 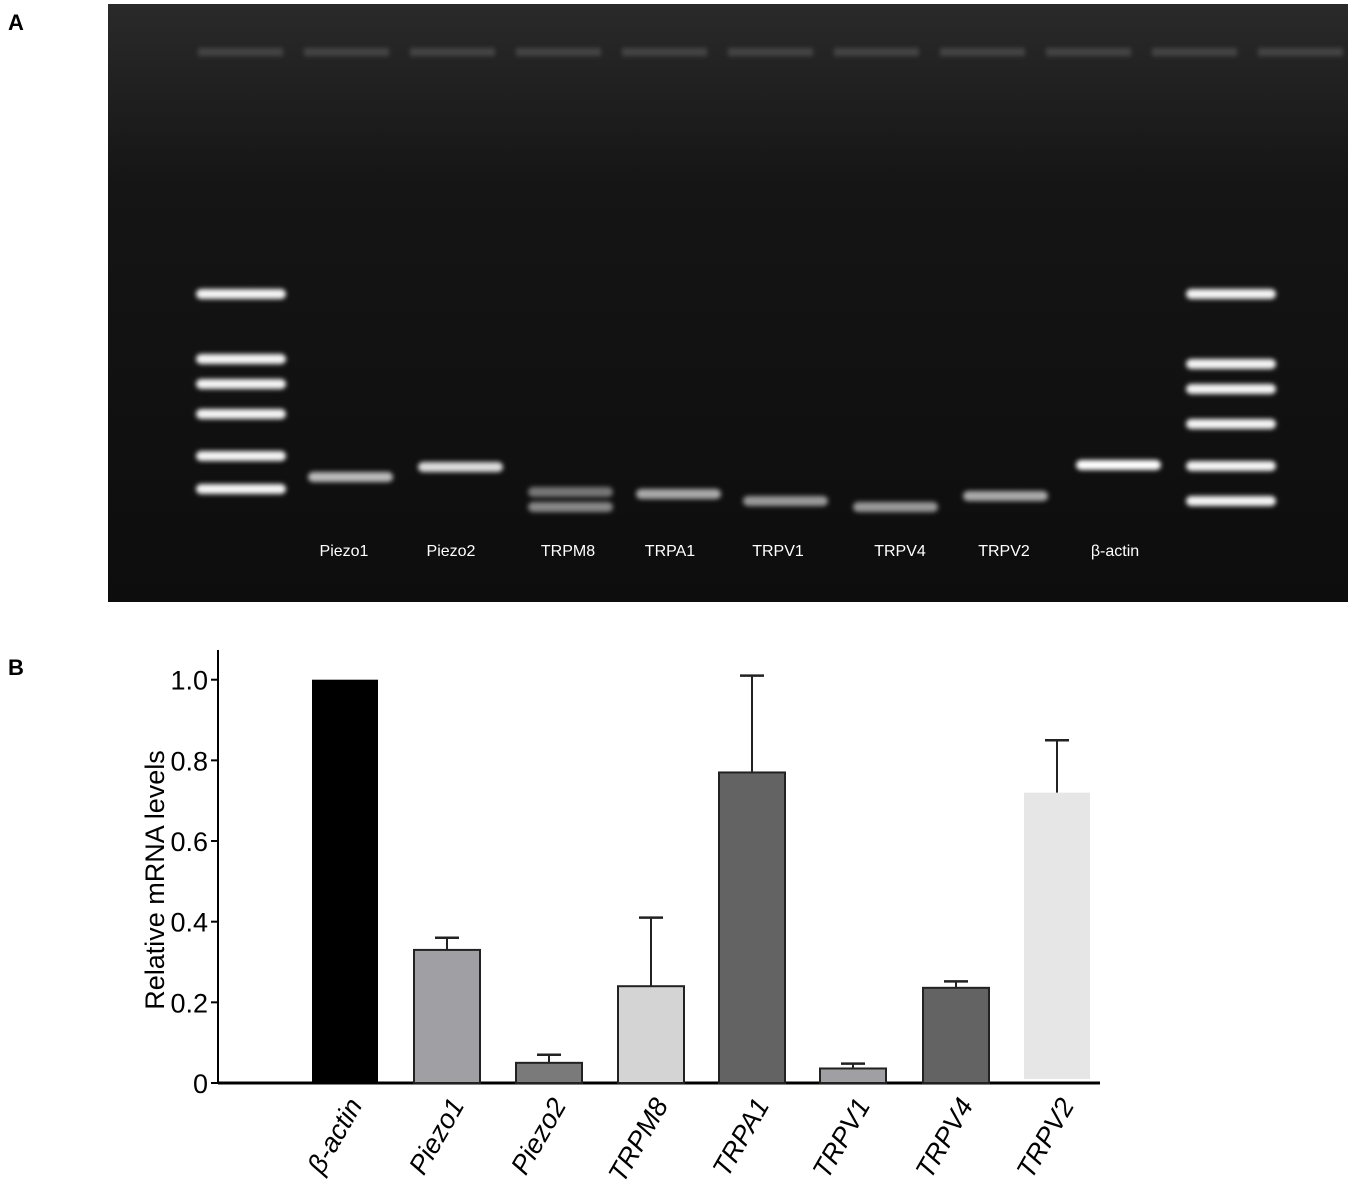 What do you see at coordinates (1045, 1138) in the screenshot?
I see `x-tick-label: TRPV2` at bounding box center [1045, 1138].